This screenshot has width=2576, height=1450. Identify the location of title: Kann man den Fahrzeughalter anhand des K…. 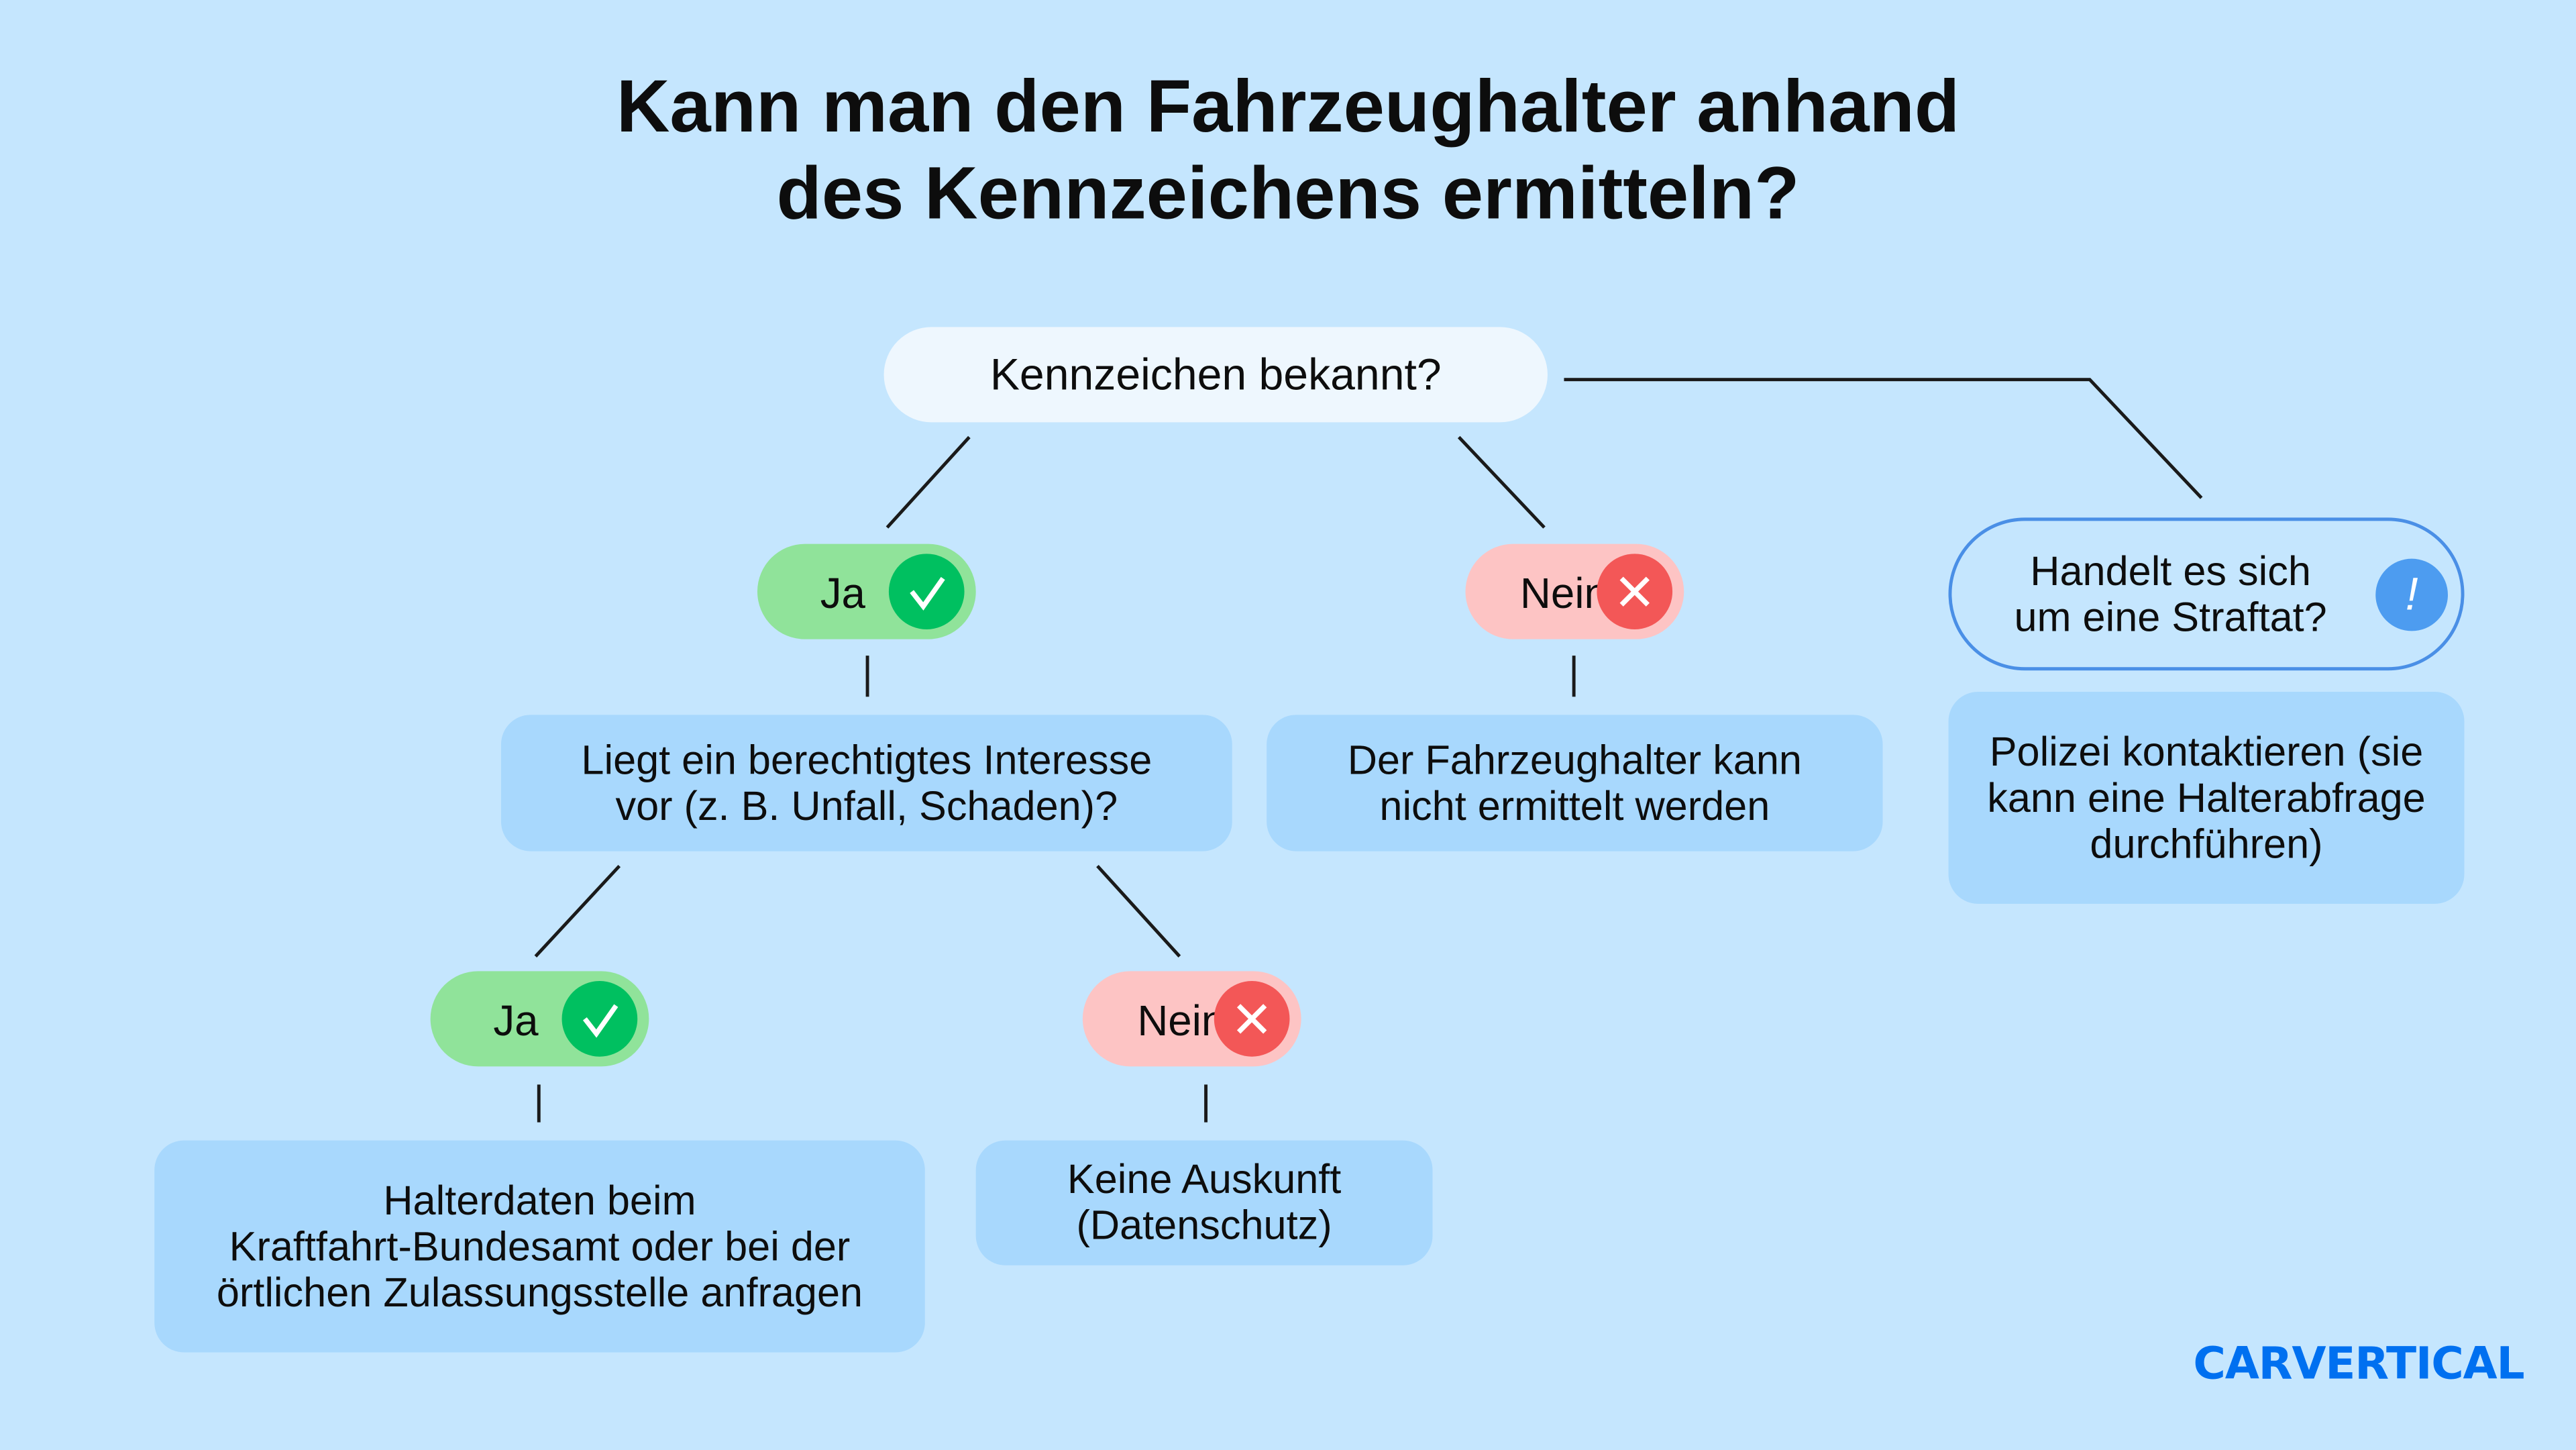
(1288, 149).